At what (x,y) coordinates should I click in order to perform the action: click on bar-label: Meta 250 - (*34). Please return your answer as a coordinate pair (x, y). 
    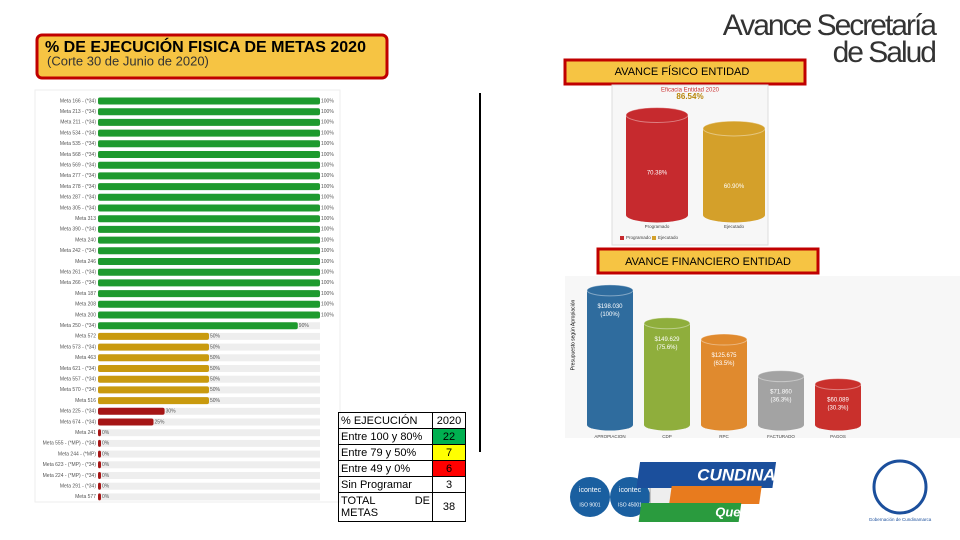
    Looking at the image, I should click on (78, 326).